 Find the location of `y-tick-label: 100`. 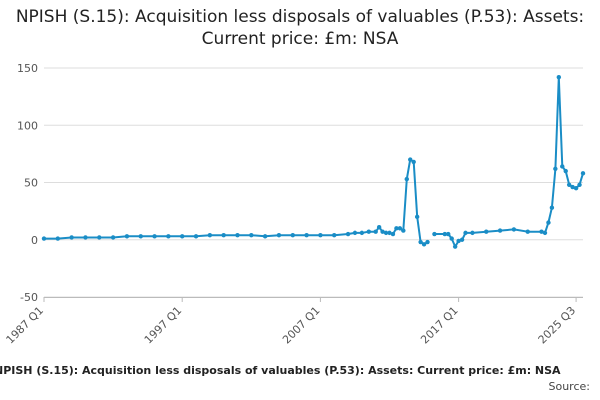

y-tick-label: 100 is located at coordinates (27, 125).